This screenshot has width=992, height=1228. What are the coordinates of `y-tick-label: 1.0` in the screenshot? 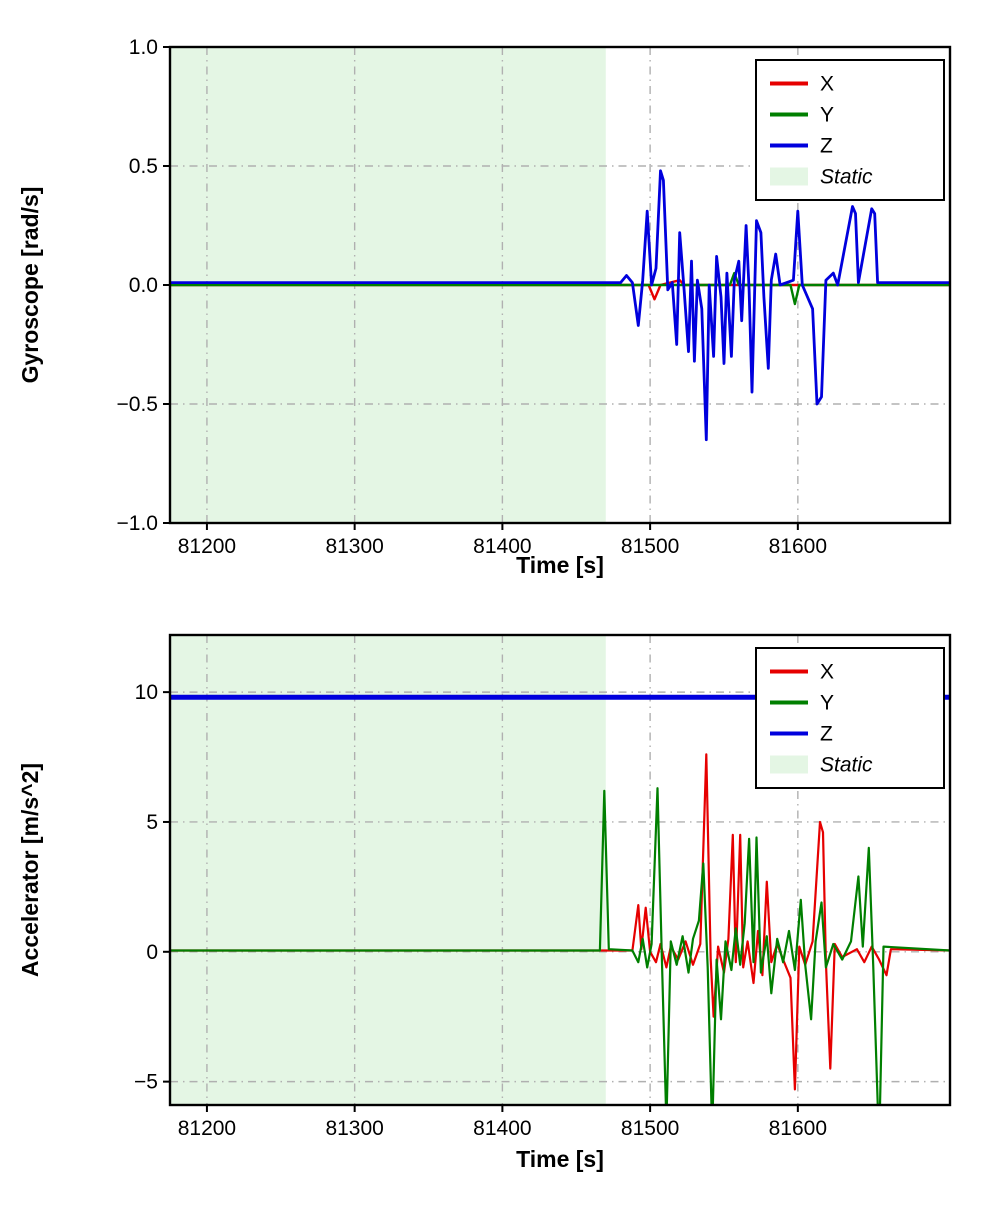 It's located at (143, 47).